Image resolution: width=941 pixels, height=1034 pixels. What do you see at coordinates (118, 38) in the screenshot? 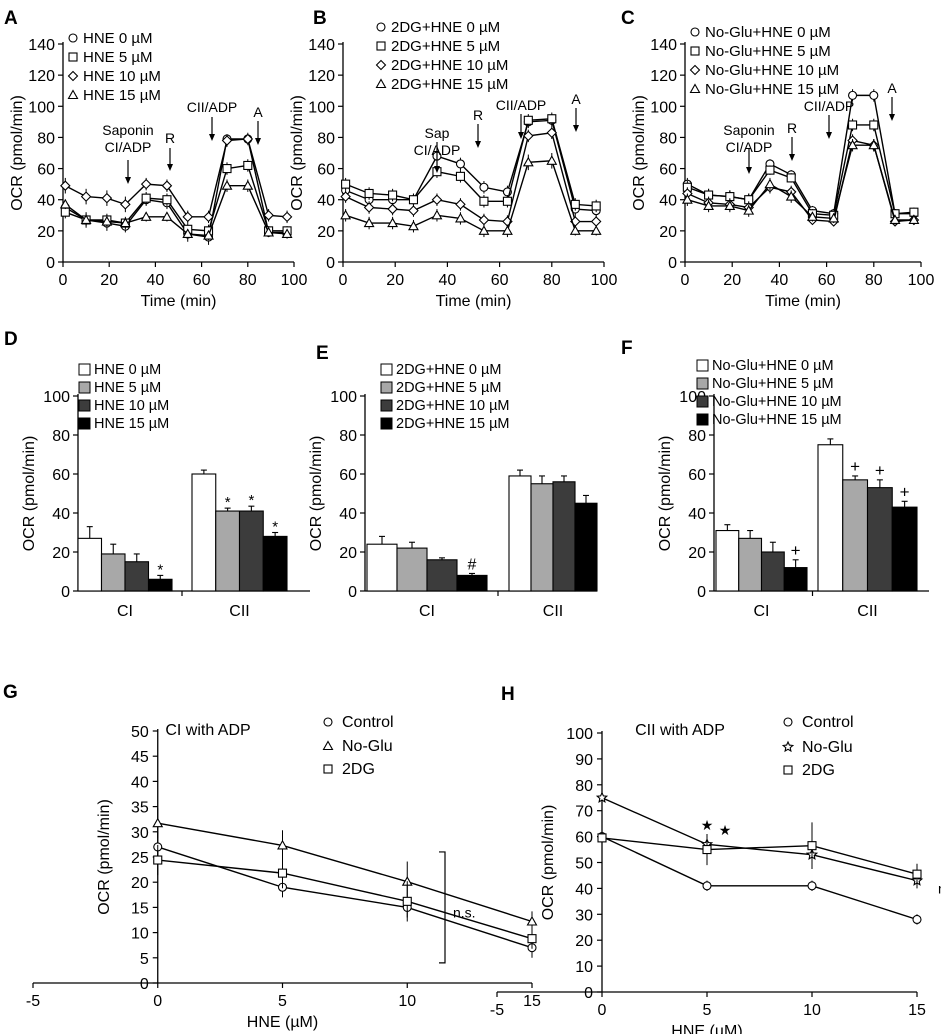
I see `legend-label-A: HNE 0 µM` at bounding box center [118, 38].